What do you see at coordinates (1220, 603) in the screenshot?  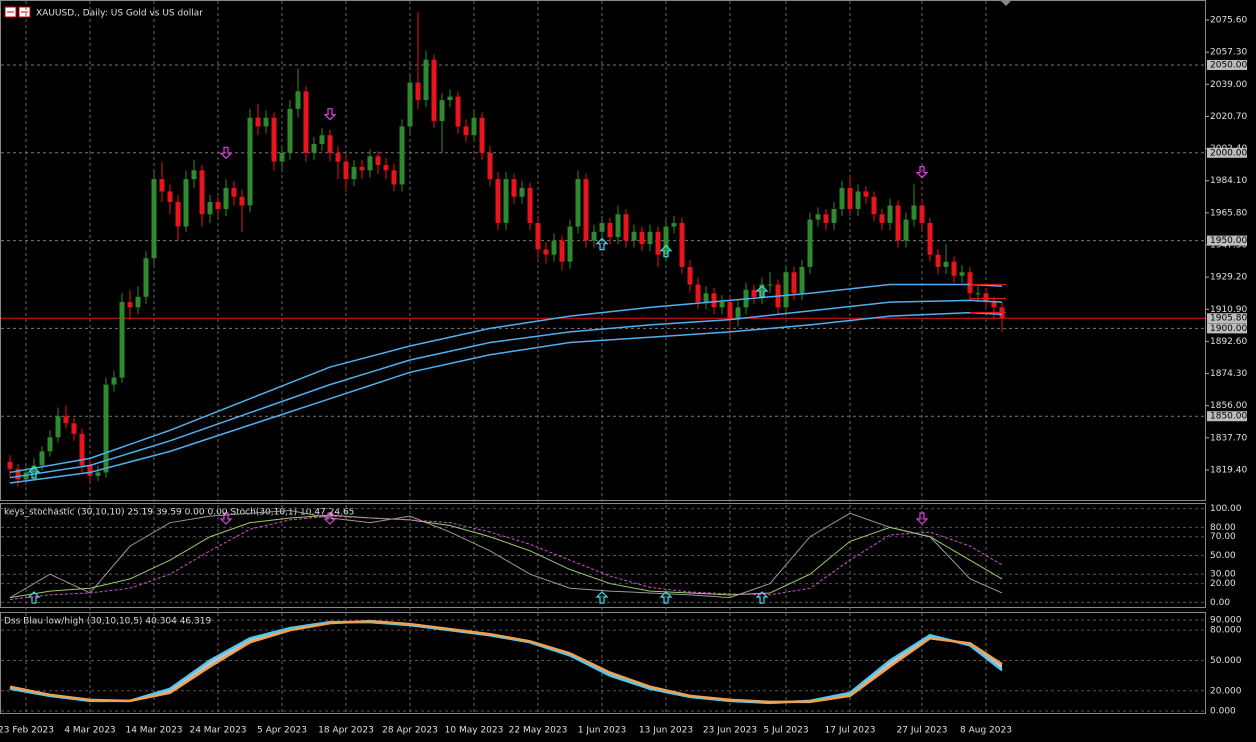 I see `stoch-tick-label: 0.00` at bounding box center [1220, 603].